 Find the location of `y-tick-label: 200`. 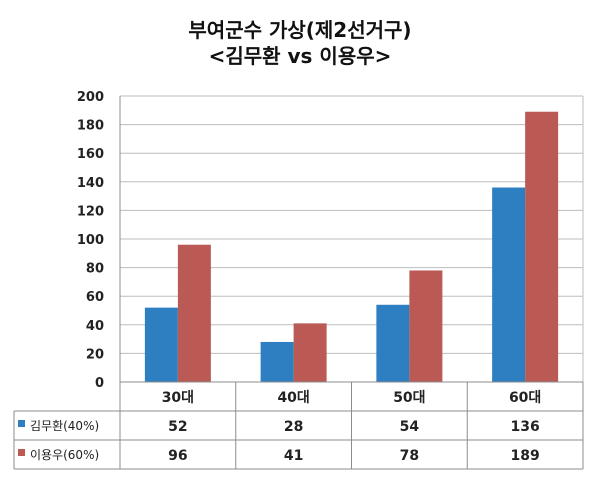

y-tick-label: 200 is located at coordinates (90, 97).